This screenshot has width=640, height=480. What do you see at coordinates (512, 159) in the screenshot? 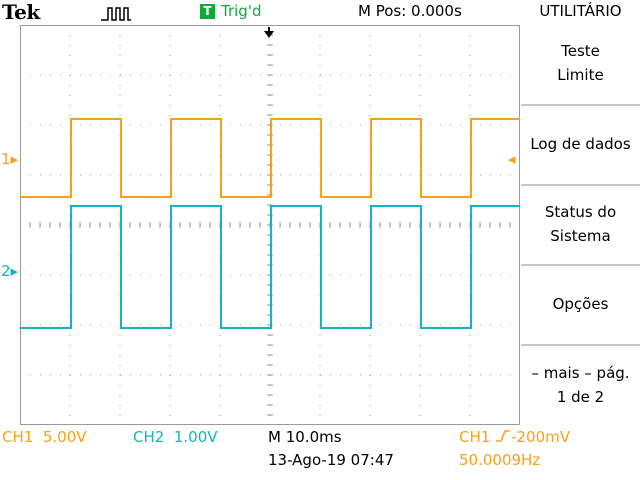
I see `trigger-level-marker: ◂` at bounding box center [512, 159].